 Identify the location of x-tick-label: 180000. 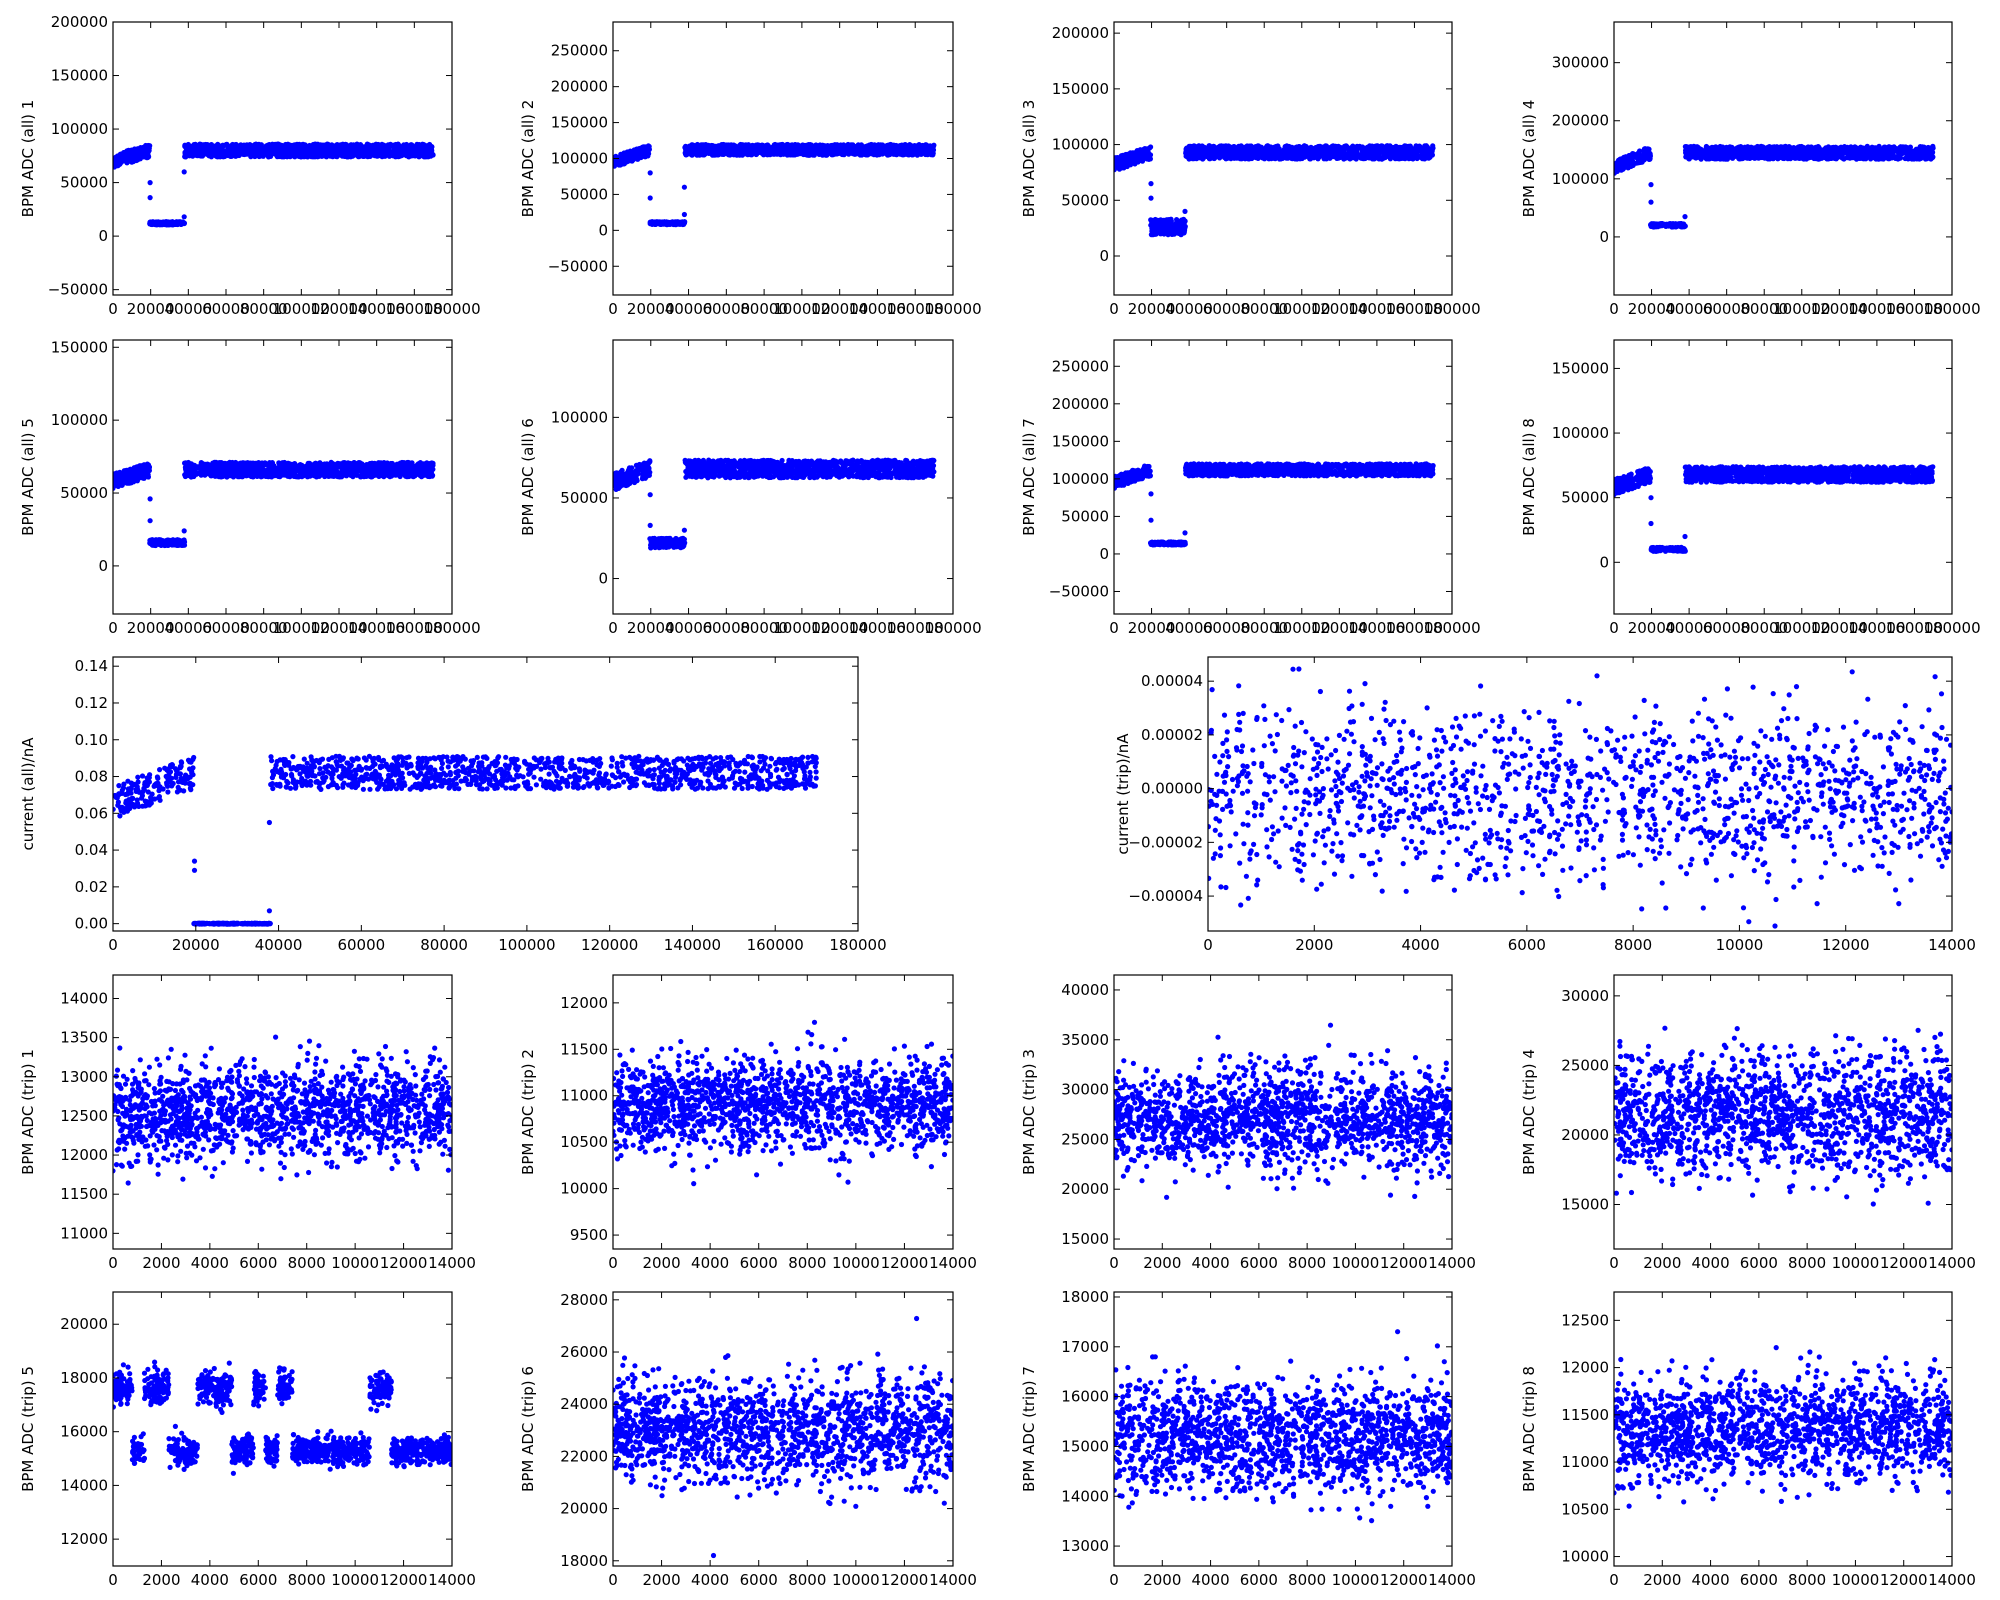
(451, 309).